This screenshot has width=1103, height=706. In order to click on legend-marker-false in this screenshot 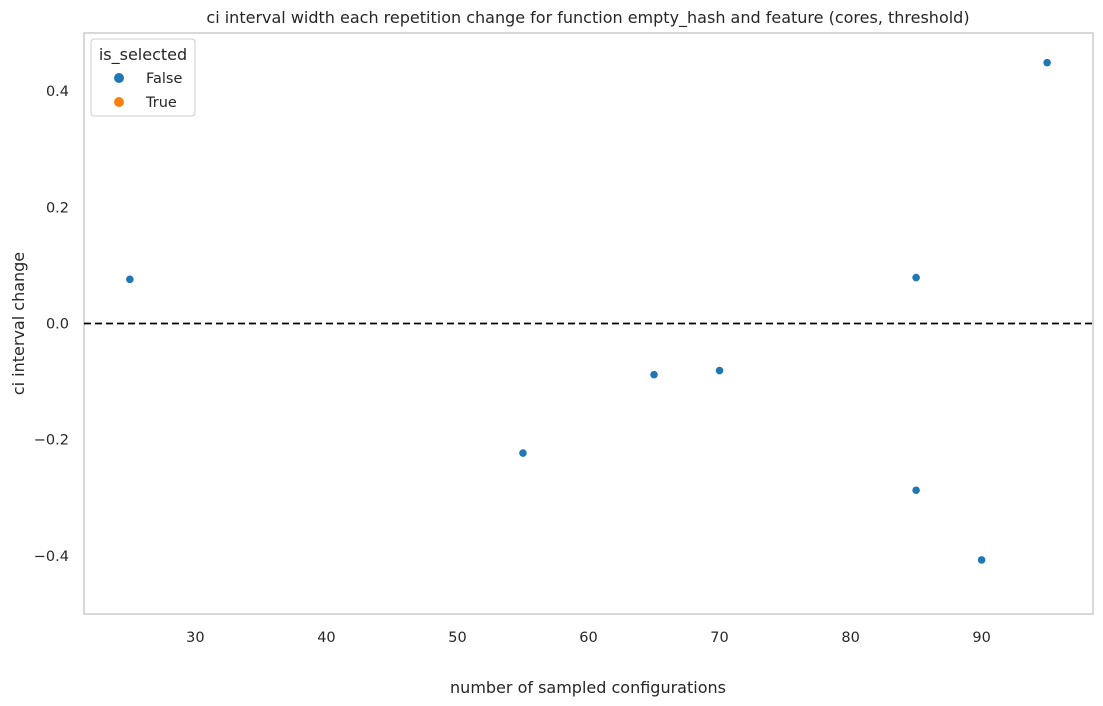, I will do `click(119, 78)`.